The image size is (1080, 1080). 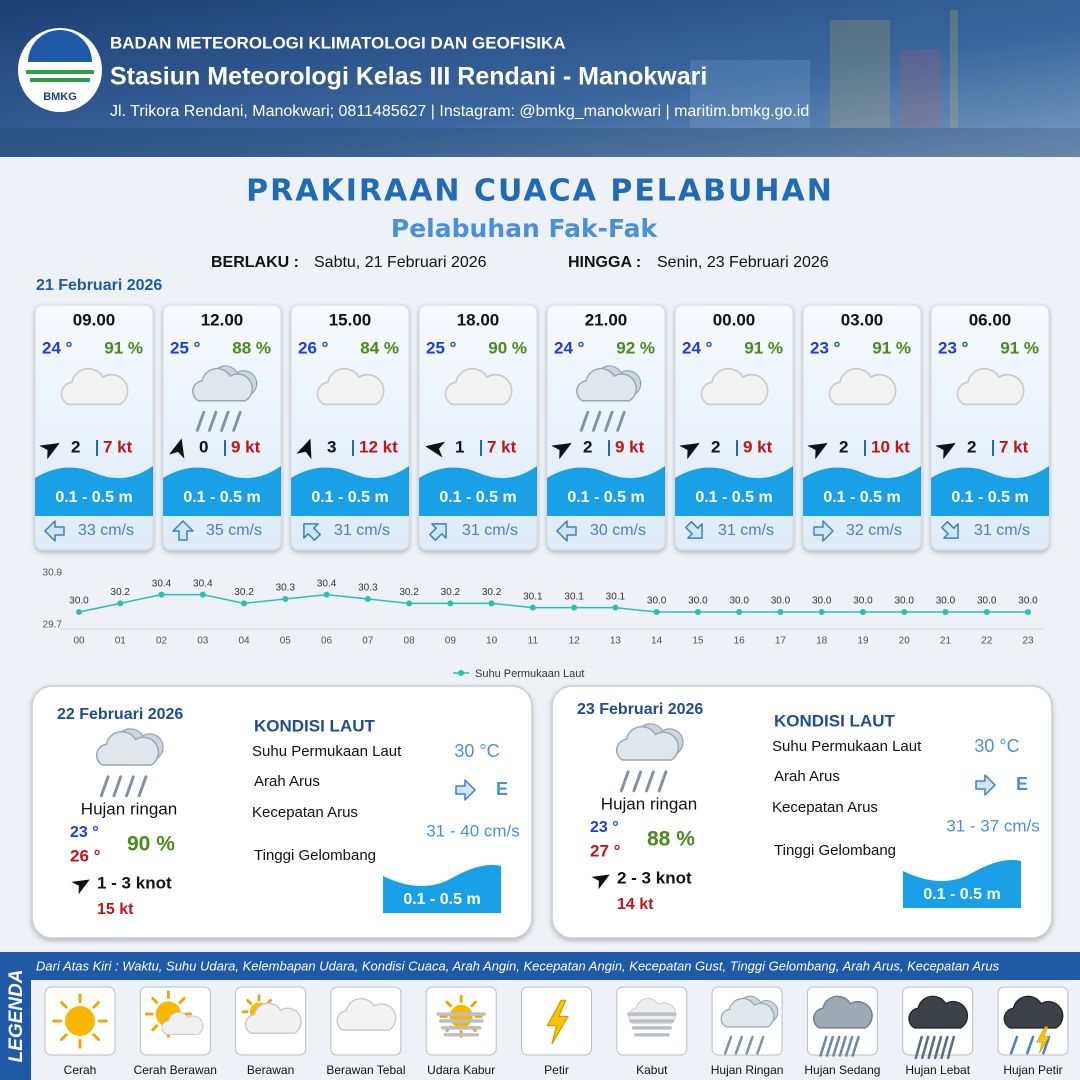 What do you see at coordinates (400, 262) in the screenshot?
I see `validity-from: Sabtu, 21 Februari 2026` at bounding box center [400, 262].